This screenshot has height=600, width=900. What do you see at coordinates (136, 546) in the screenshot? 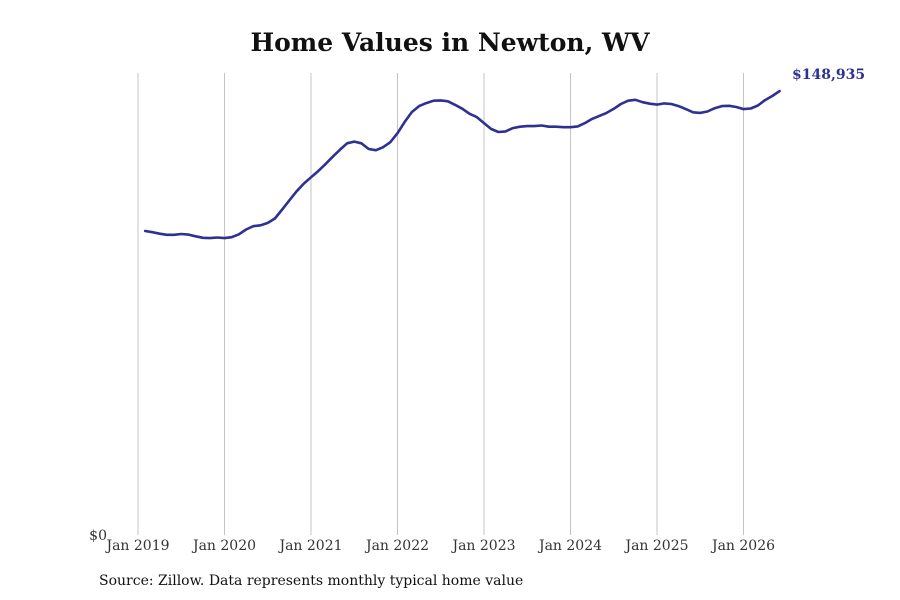
I see `x-tick-label: Jan 2019` at bounding box center [136, 546].